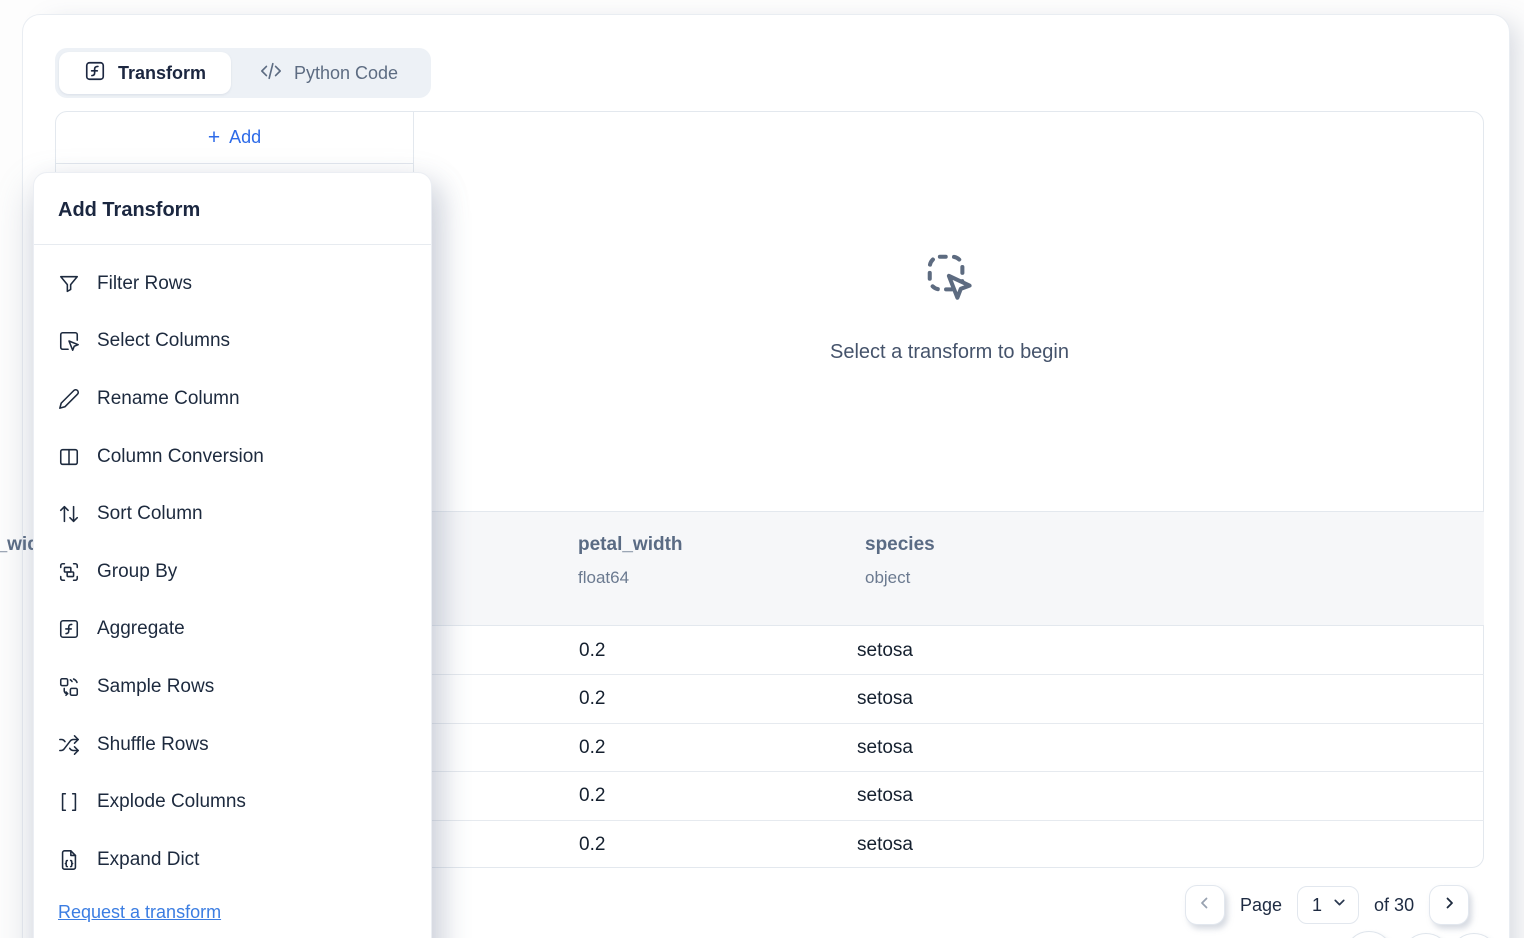  I want to click on page-select-value: 1, so click(1317, 904).